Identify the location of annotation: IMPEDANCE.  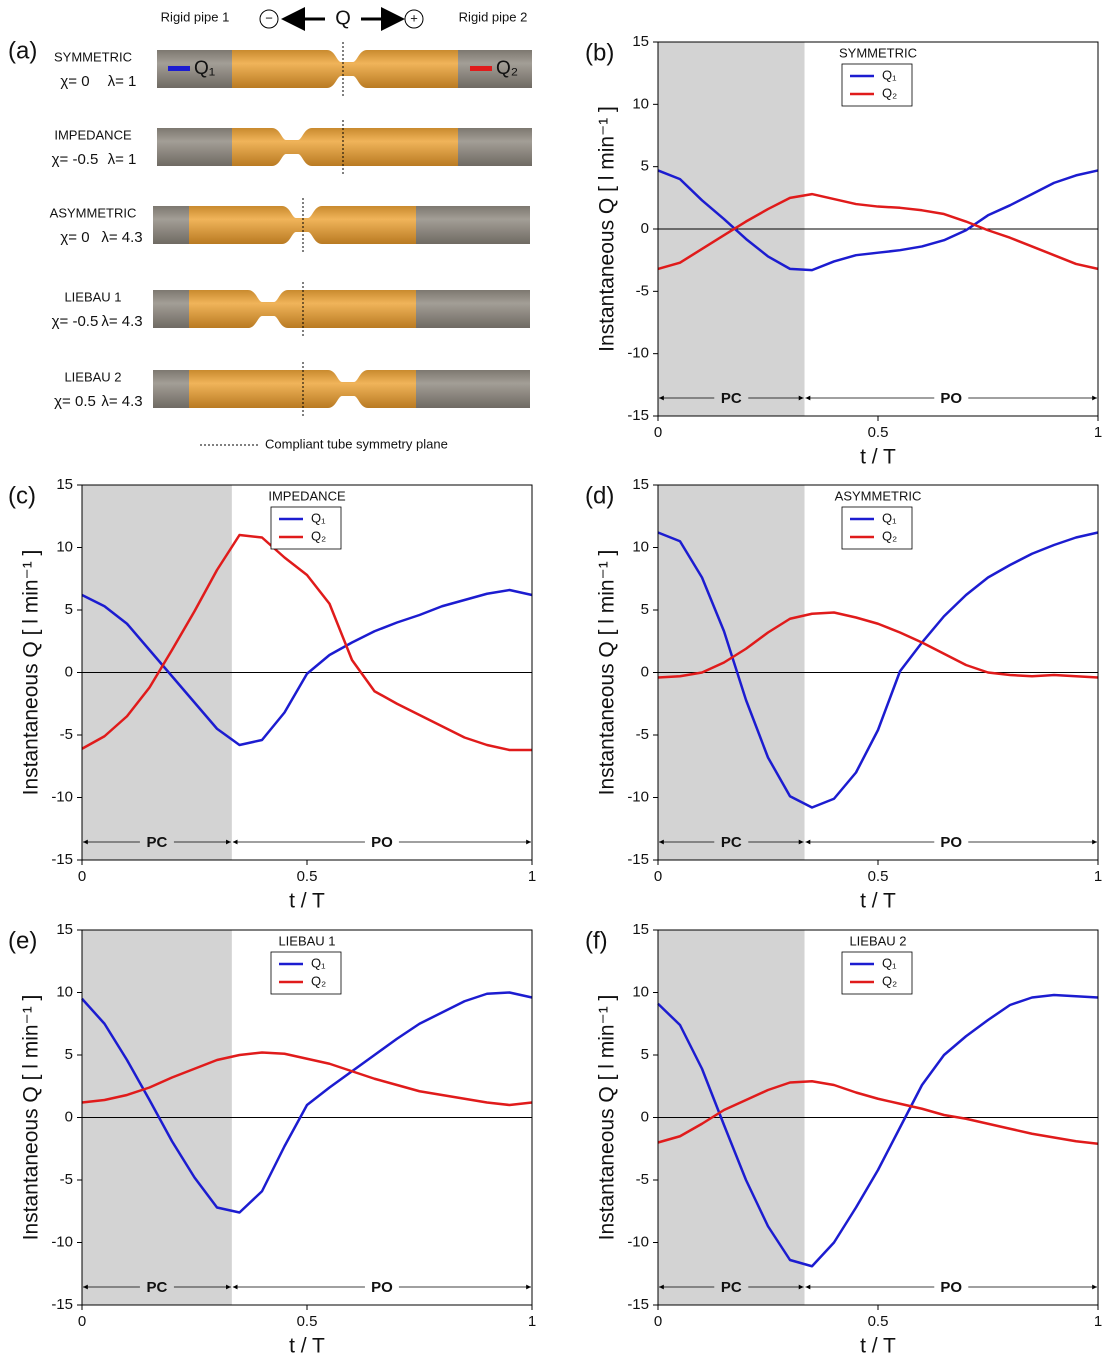
(307, 495).